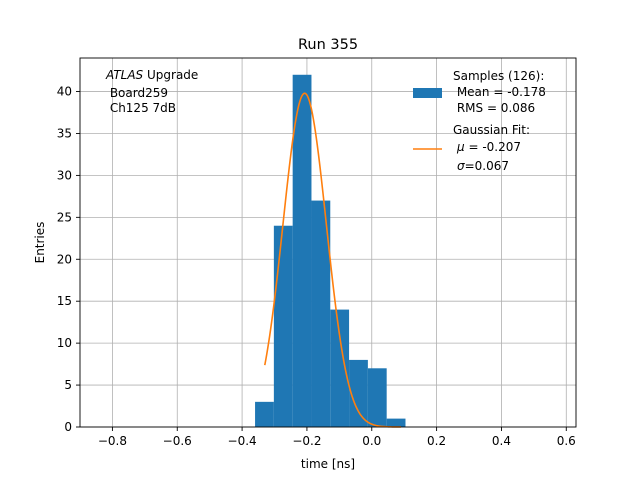 Image resolution: width=640 pixels, height=480 pixels. Describe the element at coordinates (499, 92) in the screenshot. I see `legend-mean-label: Mean = -0.178` at that location.